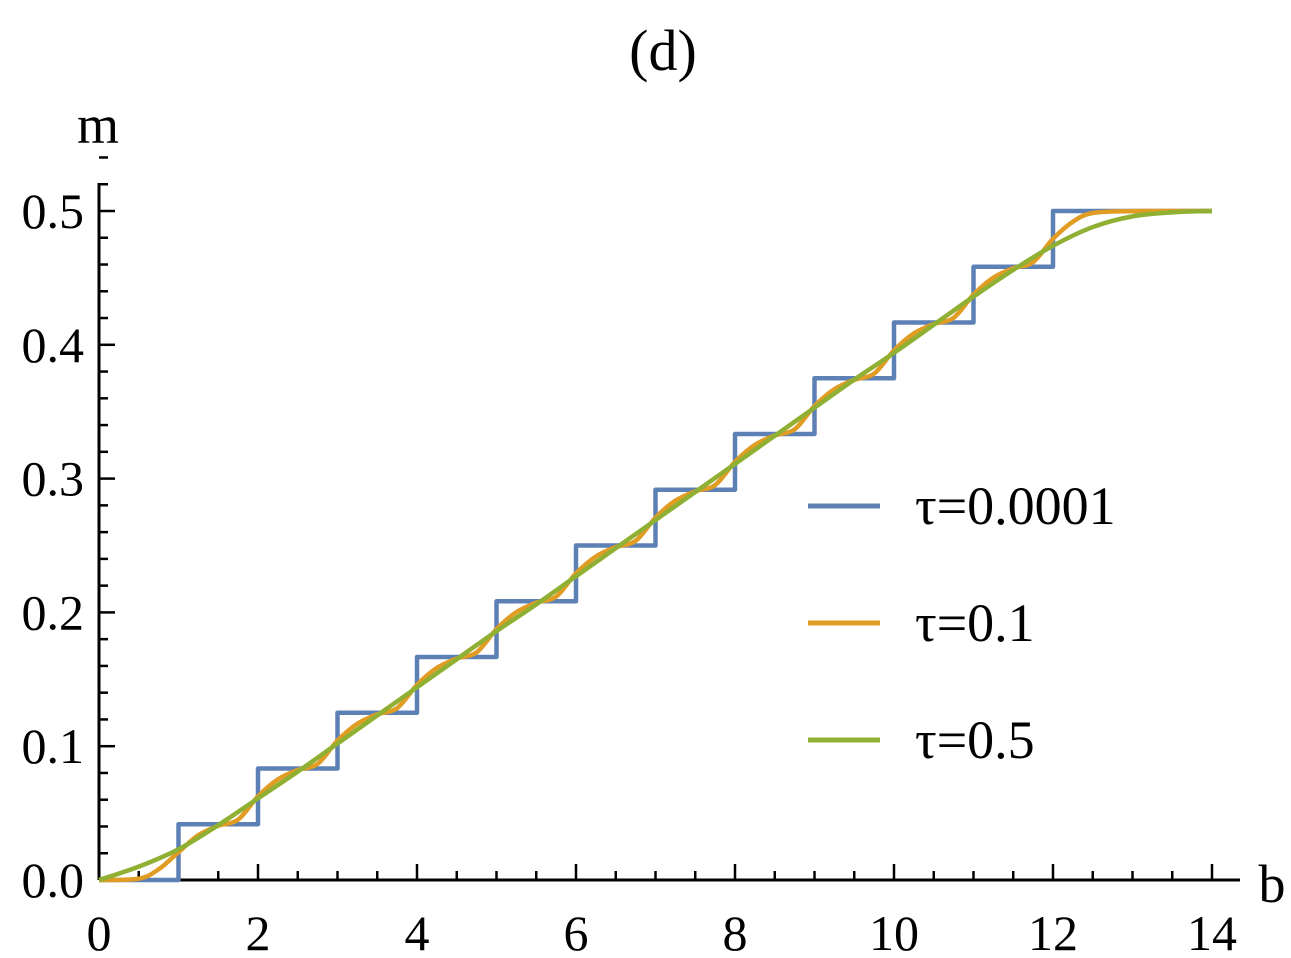 This screenshot has width=1291, height=958. What do you see at coordinates (53, 211) in the screenshot?
I see `y-tick-label: 0.5` at bounding box center [53, 211].